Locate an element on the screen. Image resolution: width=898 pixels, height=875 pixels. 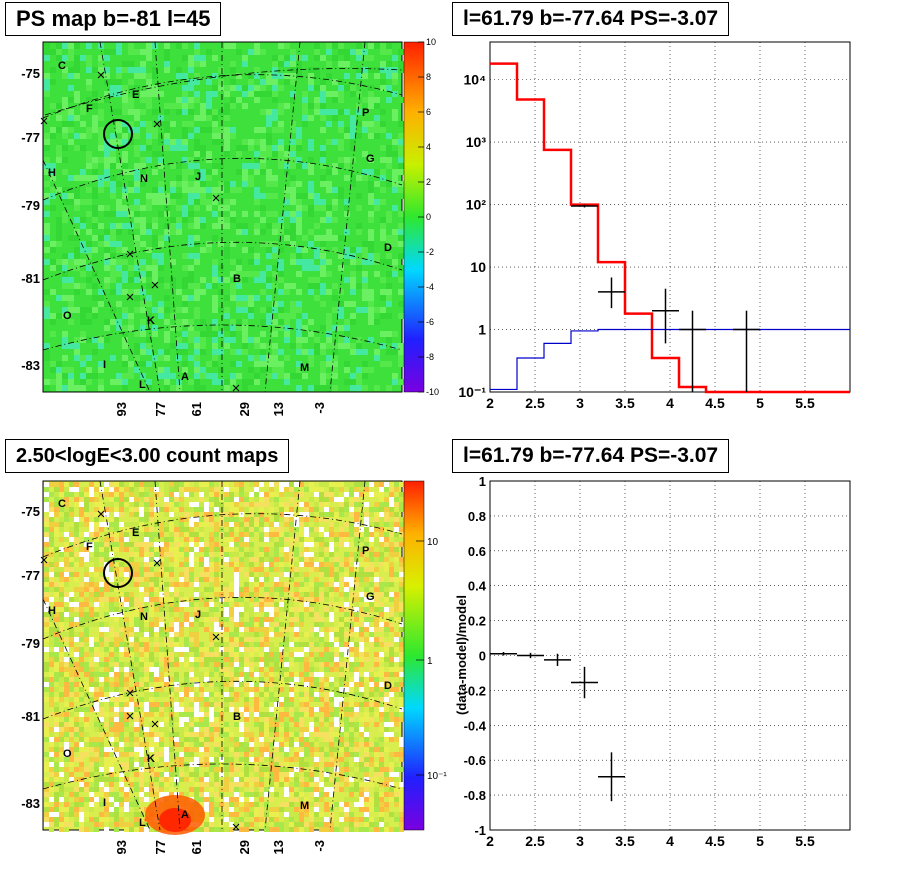
ps-colorbar-tick-label: -2 is located at coordinates (430, 252).